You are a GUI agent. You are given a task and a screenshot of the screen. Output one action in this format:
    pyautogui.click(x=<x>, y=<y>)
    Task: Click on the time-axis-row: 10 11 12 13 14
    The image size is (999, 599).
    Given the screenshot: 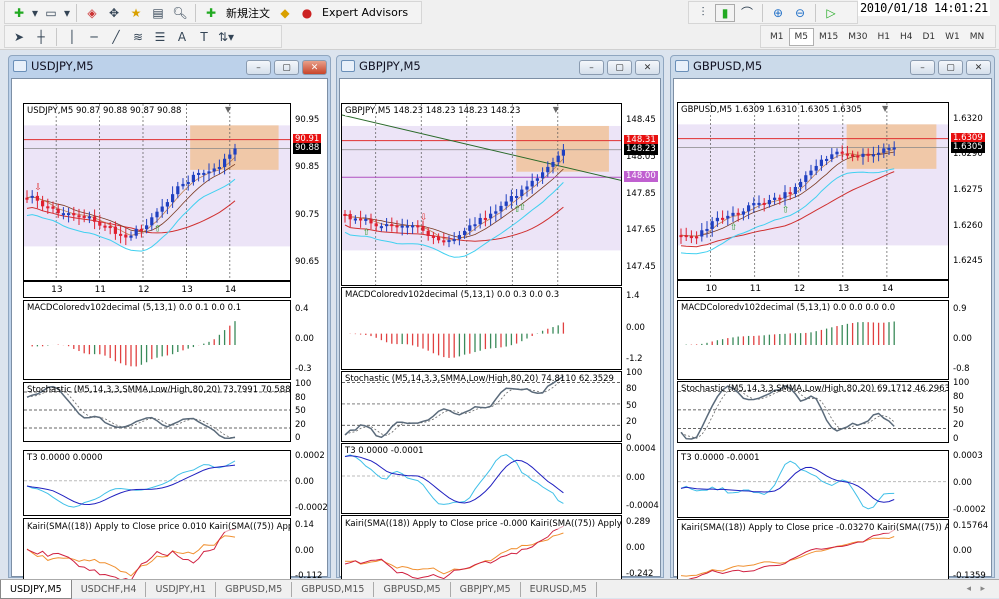 What is the action you would take?
    pyautogui.click(x=813, y=289)
    